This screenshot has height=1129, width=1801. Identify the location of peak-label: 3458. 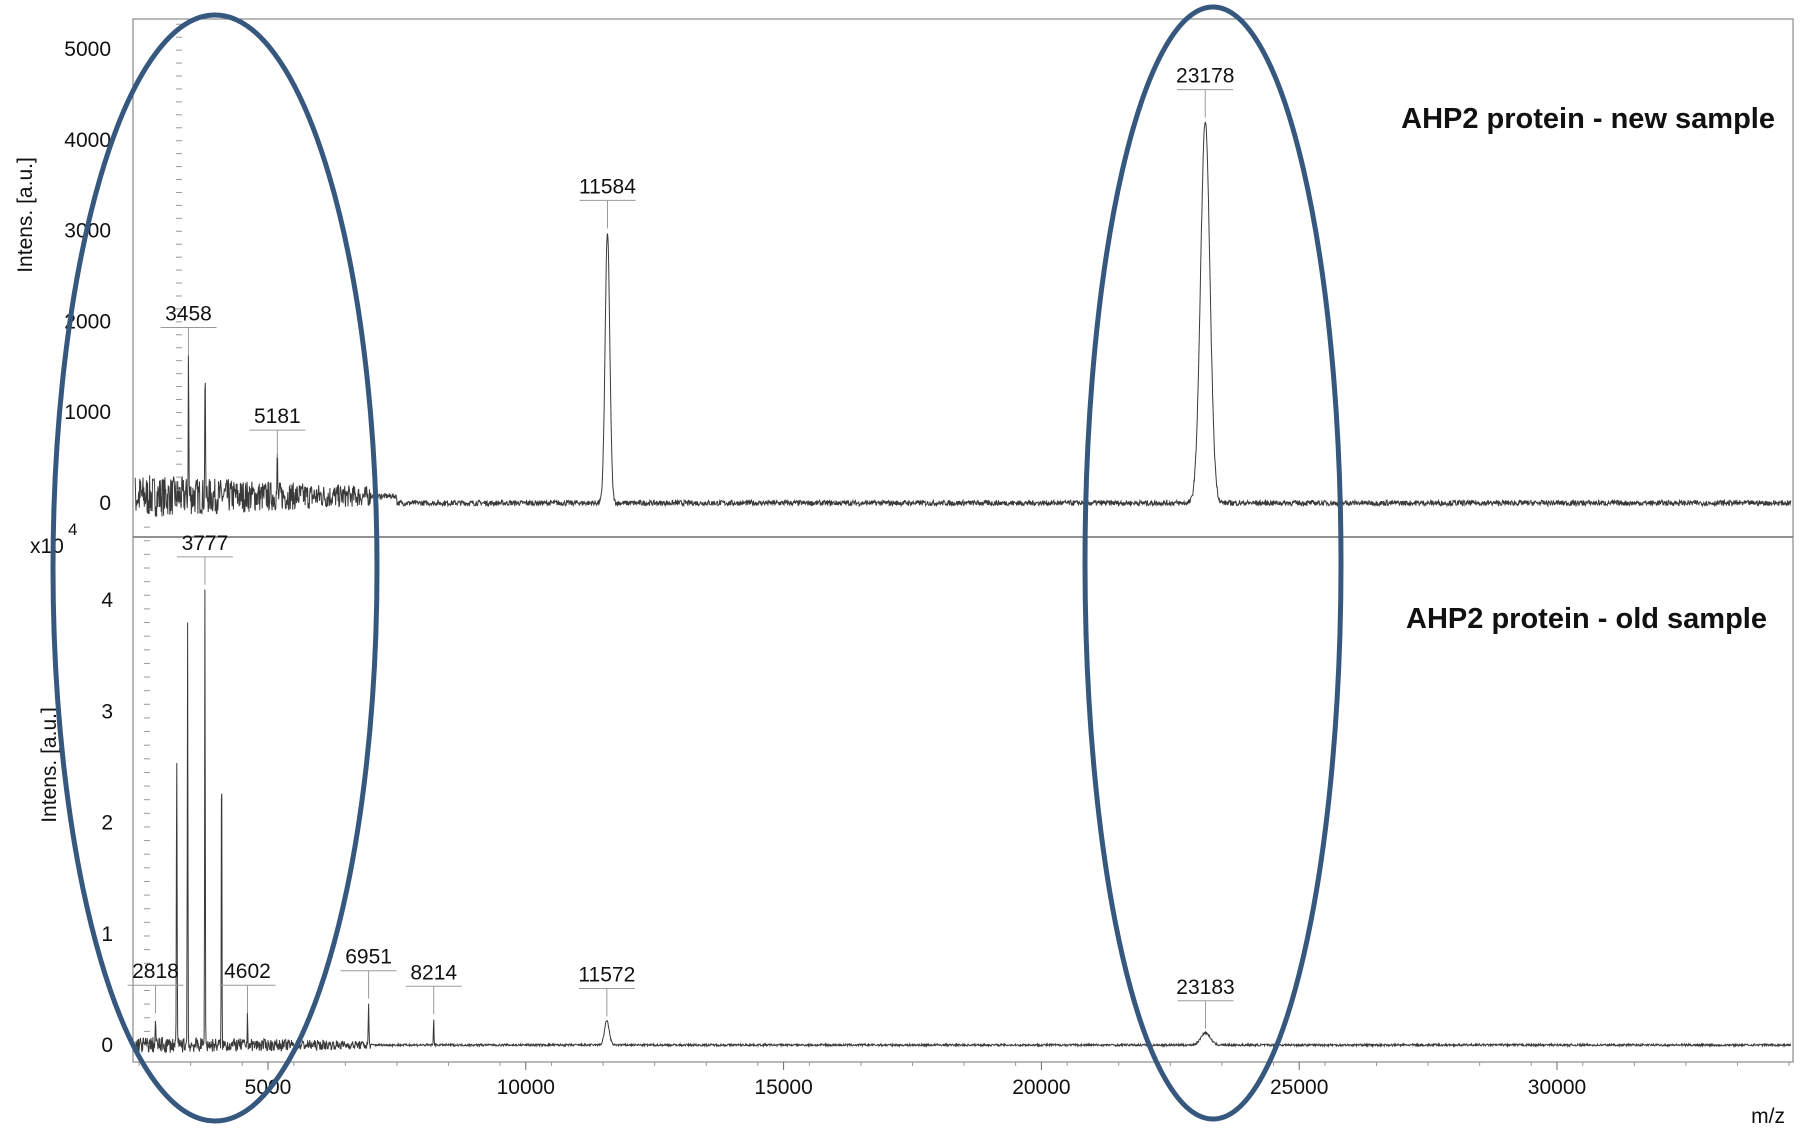
(188, 314).